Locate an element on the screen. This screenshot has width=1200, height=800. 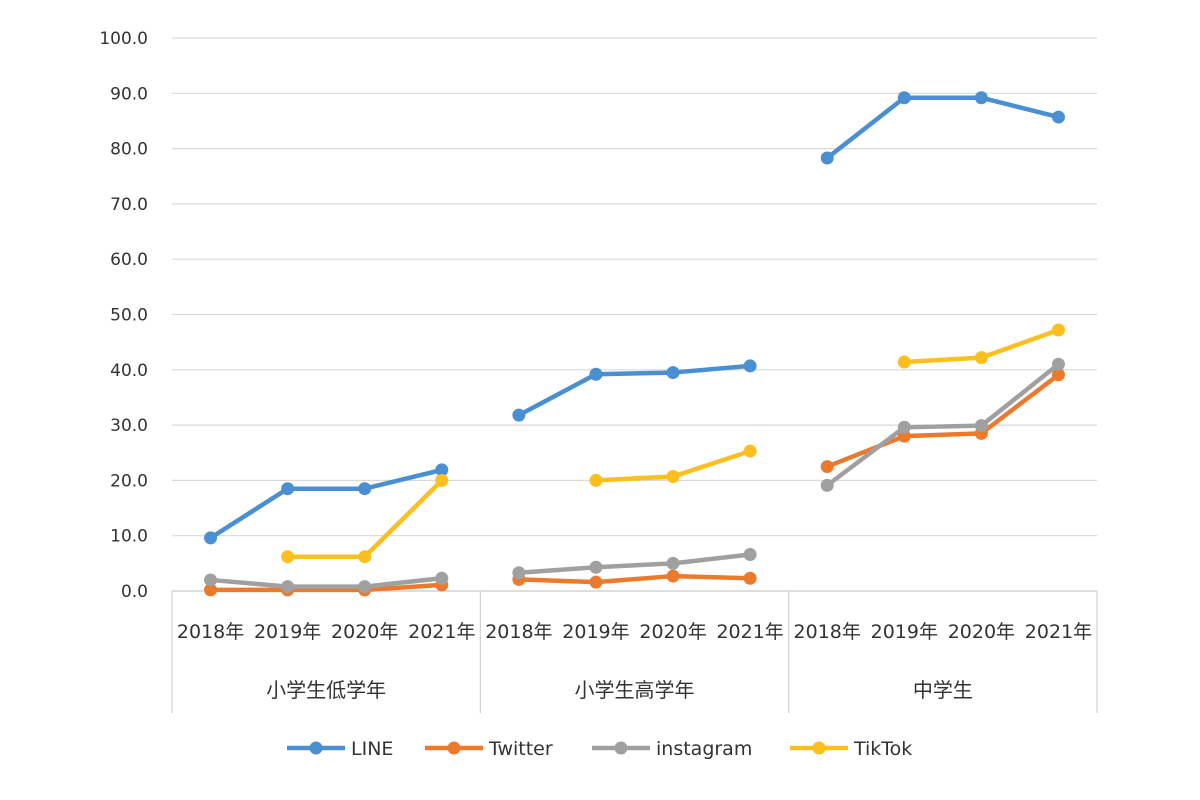
y-tick-label: 60.0 is located at coordinates (129, 260).